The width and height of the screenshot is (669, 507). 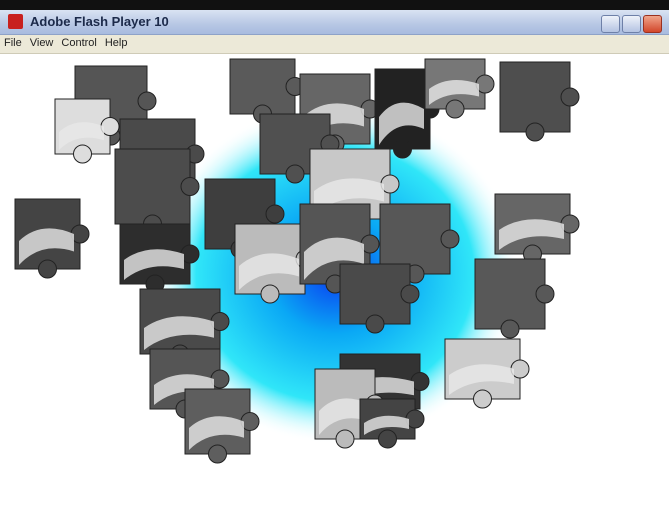 What do you see at coordinates (13, 43) in the screenshot?
I see `menu-item: File` at bounding box center [13, 43].